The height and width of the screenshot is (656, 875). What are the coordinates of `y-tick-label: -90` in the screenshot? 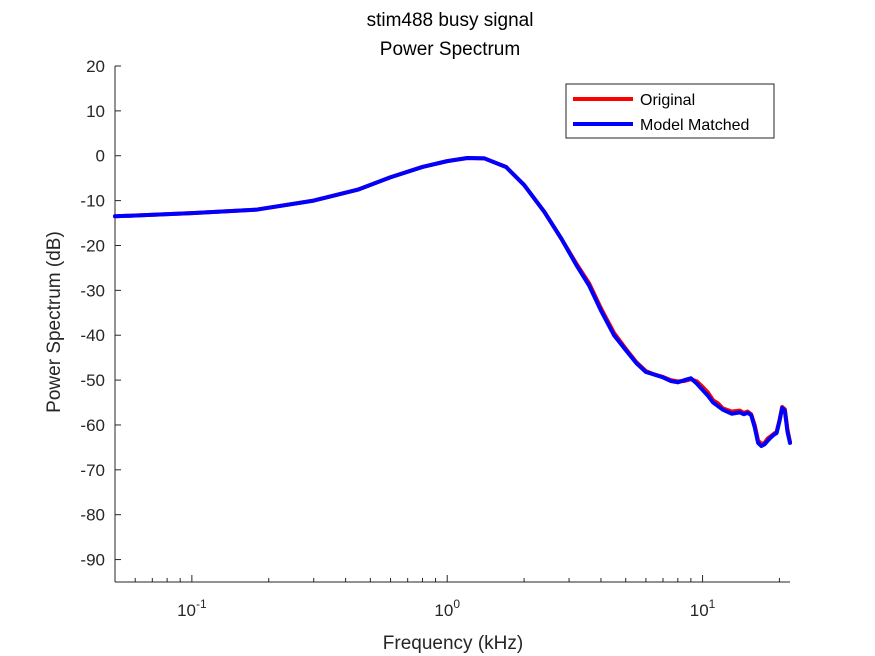 It's located at (92, 560).